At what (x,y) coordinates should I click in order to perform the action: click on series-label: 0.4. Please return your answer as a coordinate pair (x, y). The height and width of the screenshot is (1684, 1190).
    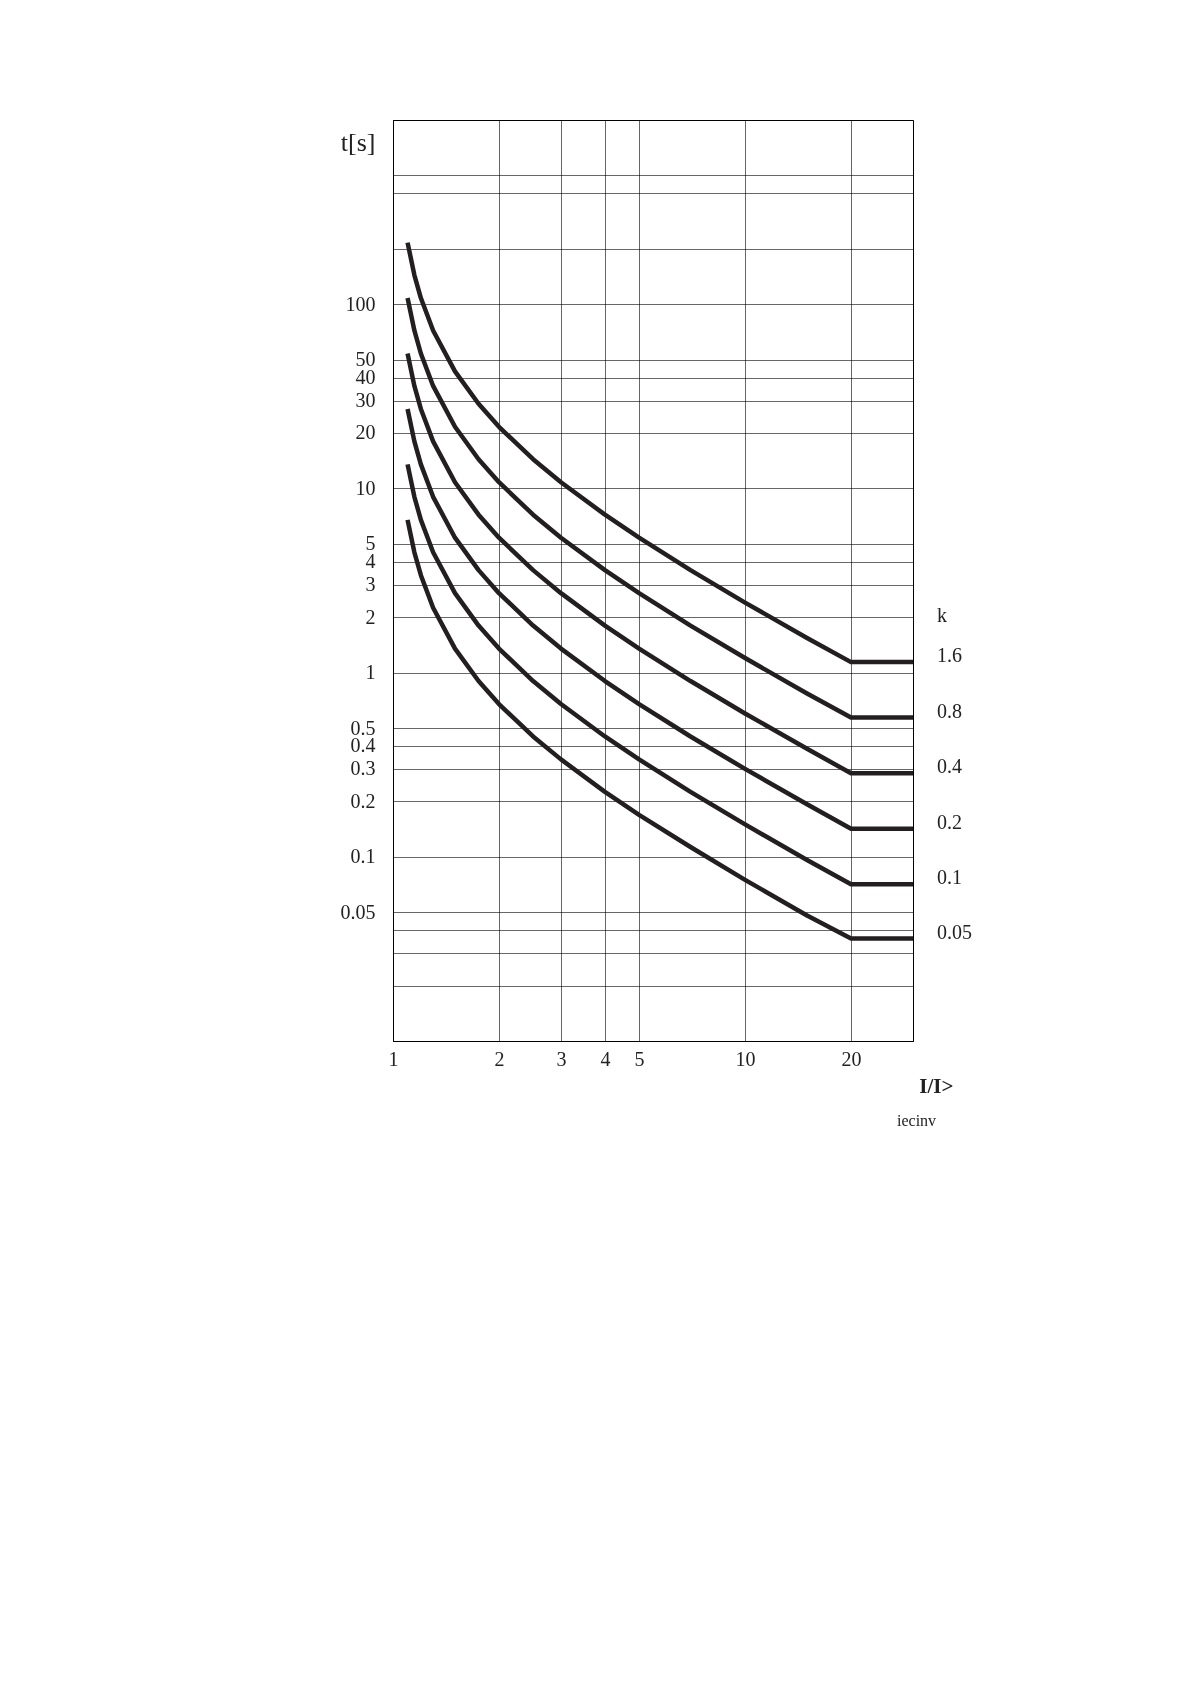
    Looking at the image, I should click on (949, 766).